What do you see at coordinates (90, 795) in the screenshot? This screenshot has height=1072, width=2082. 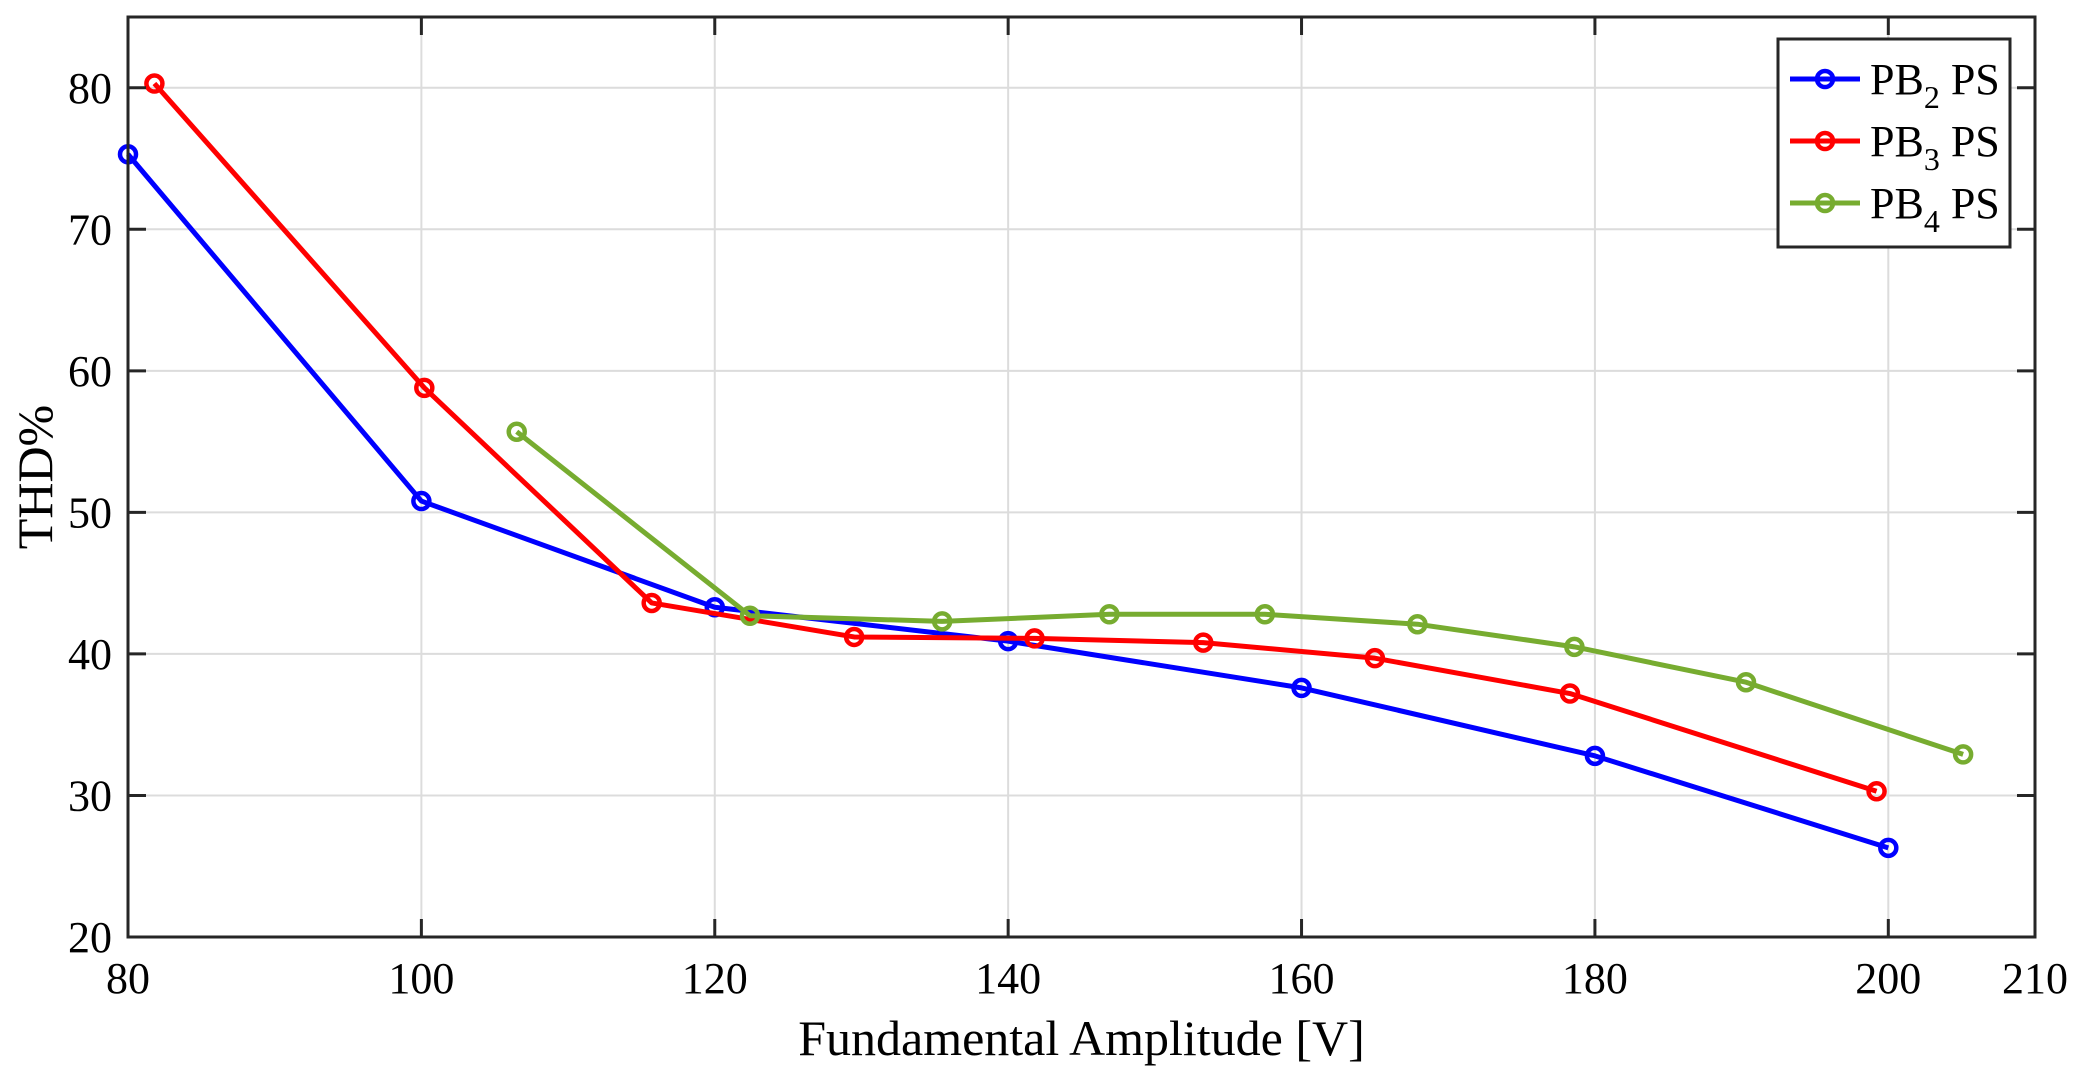 I see `y-tick-label: 30` at bounding box center [90, 795].